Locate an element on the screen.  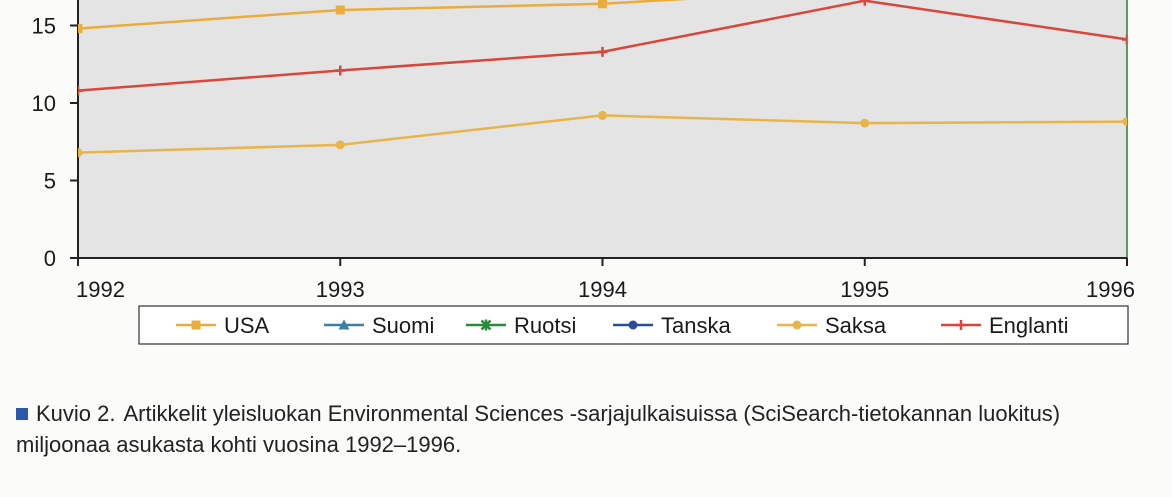
caption-marker is located at coordinates (22, 414).